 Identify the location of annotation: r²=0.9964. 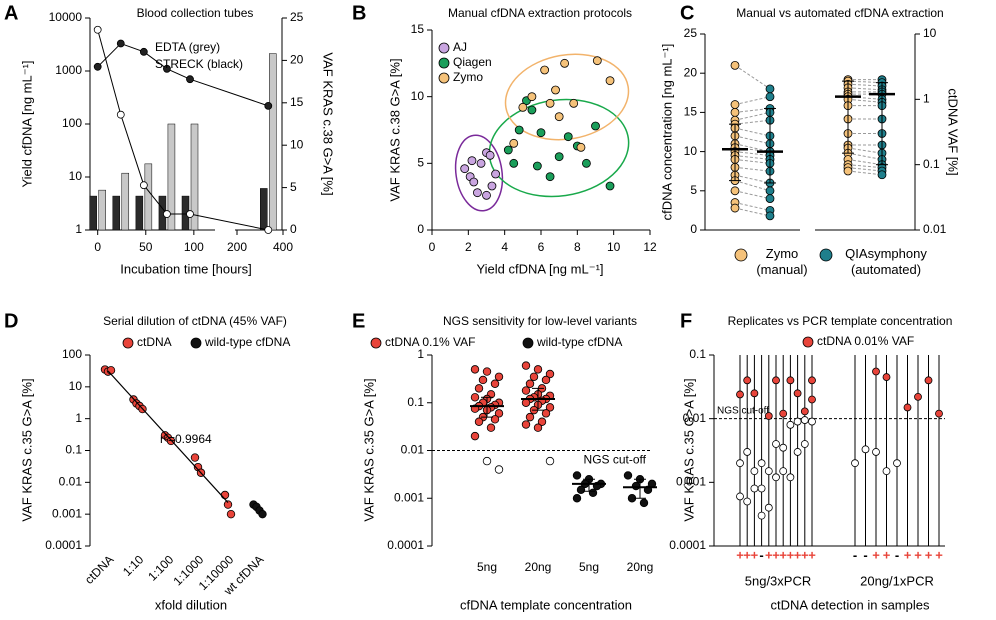
(186, 439).